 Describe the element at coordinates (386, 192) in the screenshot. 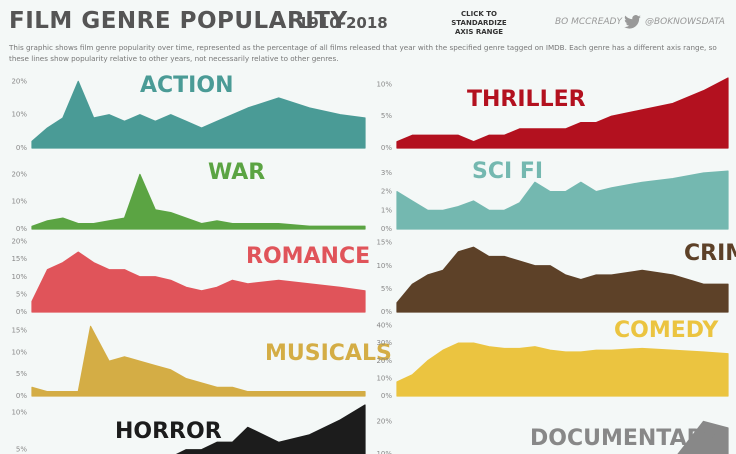

I see `y-tick-label: 2%` at that location.